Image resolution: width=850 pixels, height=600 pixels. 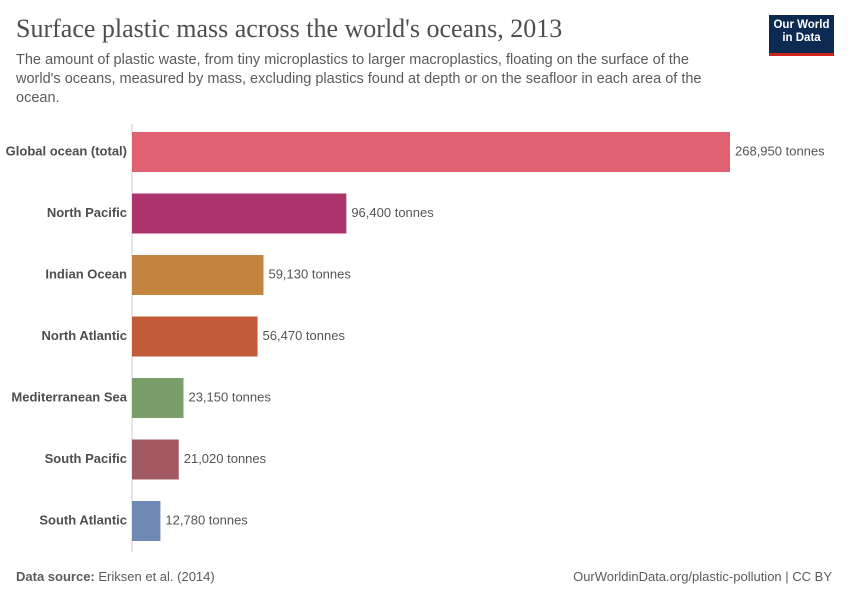 What do you see at coordinates (55, 576) in the screenshot?
I see `source-label: Data source:` at bounding box center [55, 576].